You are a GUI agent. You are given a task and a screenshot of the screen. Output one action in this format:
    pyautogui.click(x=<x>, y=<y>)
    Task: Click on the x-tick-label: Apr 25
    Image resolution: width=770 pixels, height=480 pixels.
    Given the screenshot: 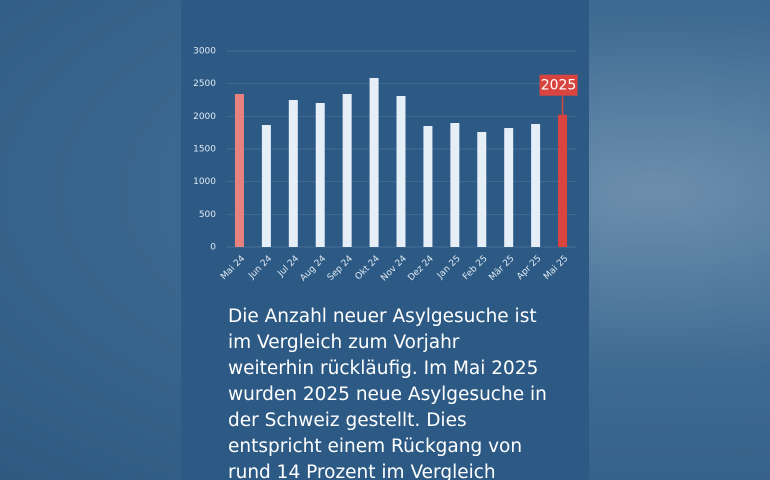 What is the action you would take?
    pyautogui.click(x=529, y=268)
    